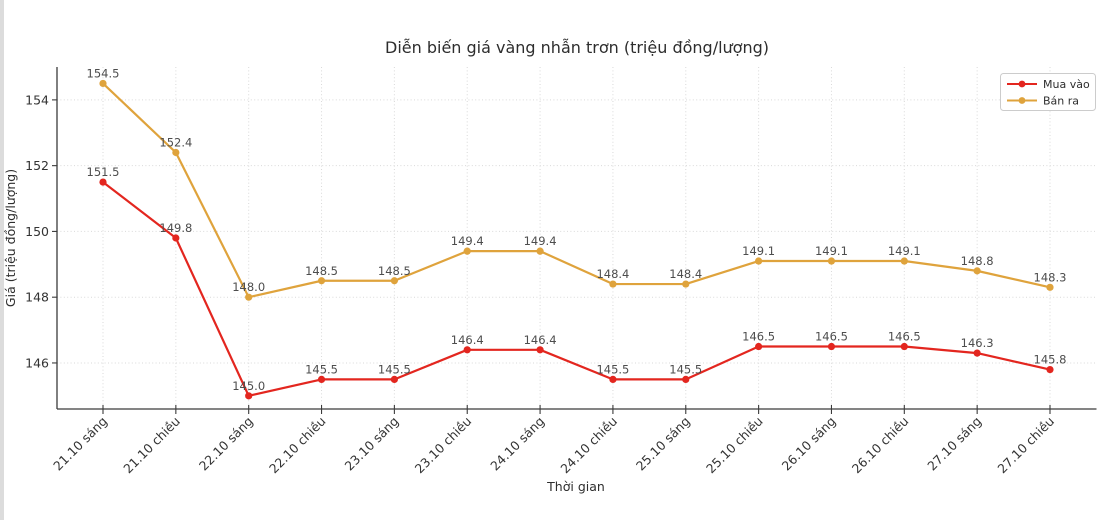  Describe the element at coordinates (248, 386) in the screenshot. I see `data-point-label: 145.0` at that location.